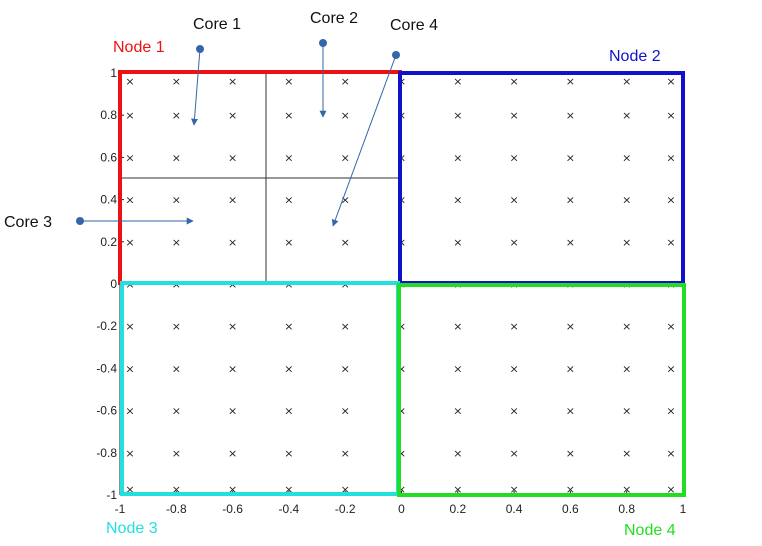  I want to click on node-3-box, so click(260, 388).